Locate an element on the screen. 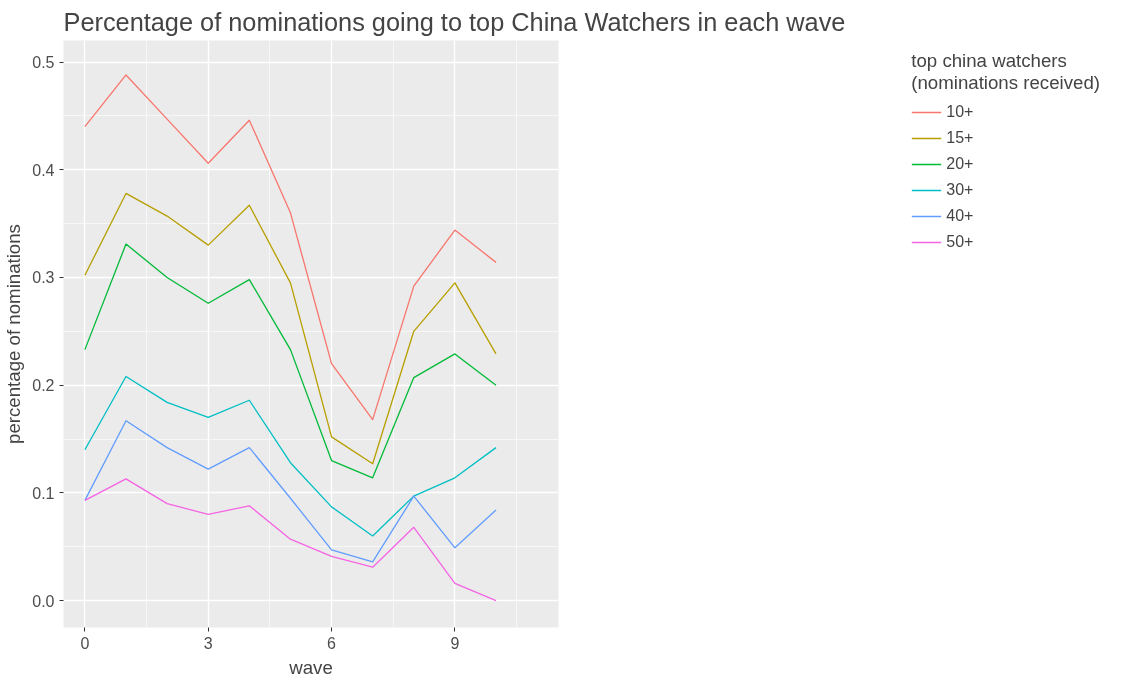  x-tick-label: 9 is located at coordinates (455, 643).